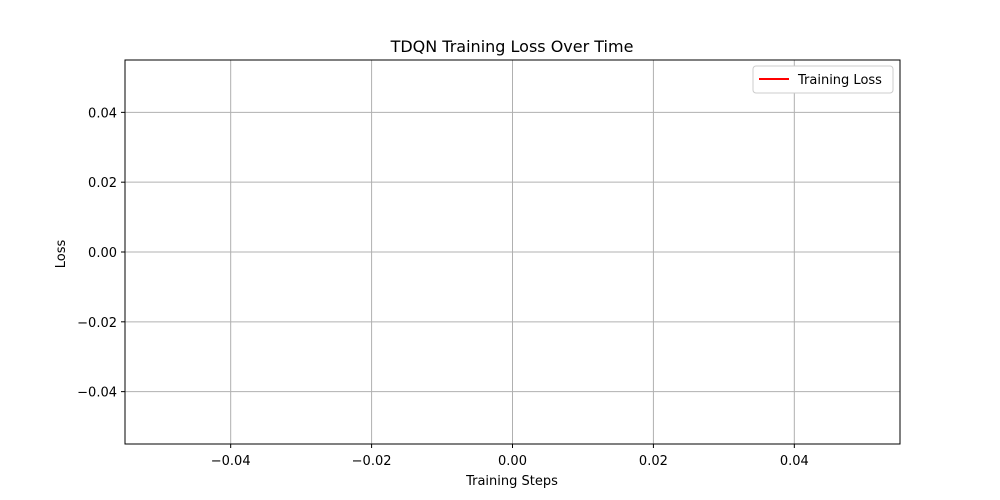 The image size is (1000, 500). I want to click on x-tick-label: −0.04, so click(231, 461).